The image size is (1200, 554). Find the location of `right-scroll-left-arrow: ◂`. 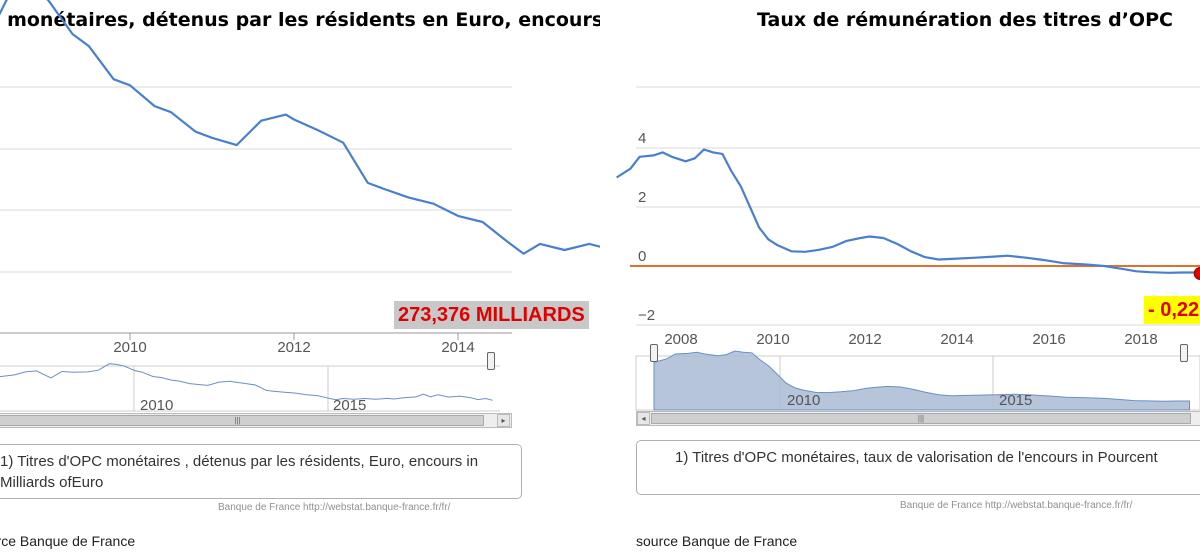

right-scroll-left-arrow: ◂ is located at coordinates (643, 418).